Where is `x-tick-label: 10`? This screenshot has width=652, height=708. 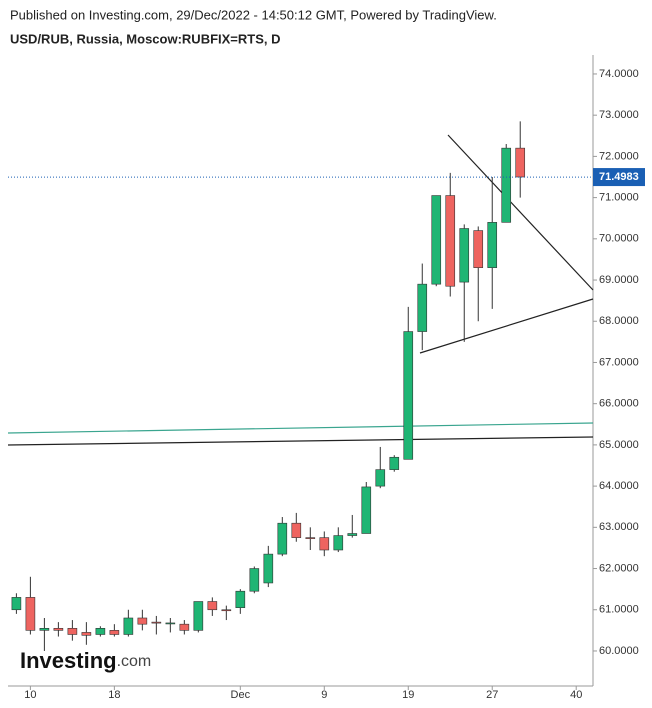
x-tick-label: 10 is located at coordinates (30, 695).